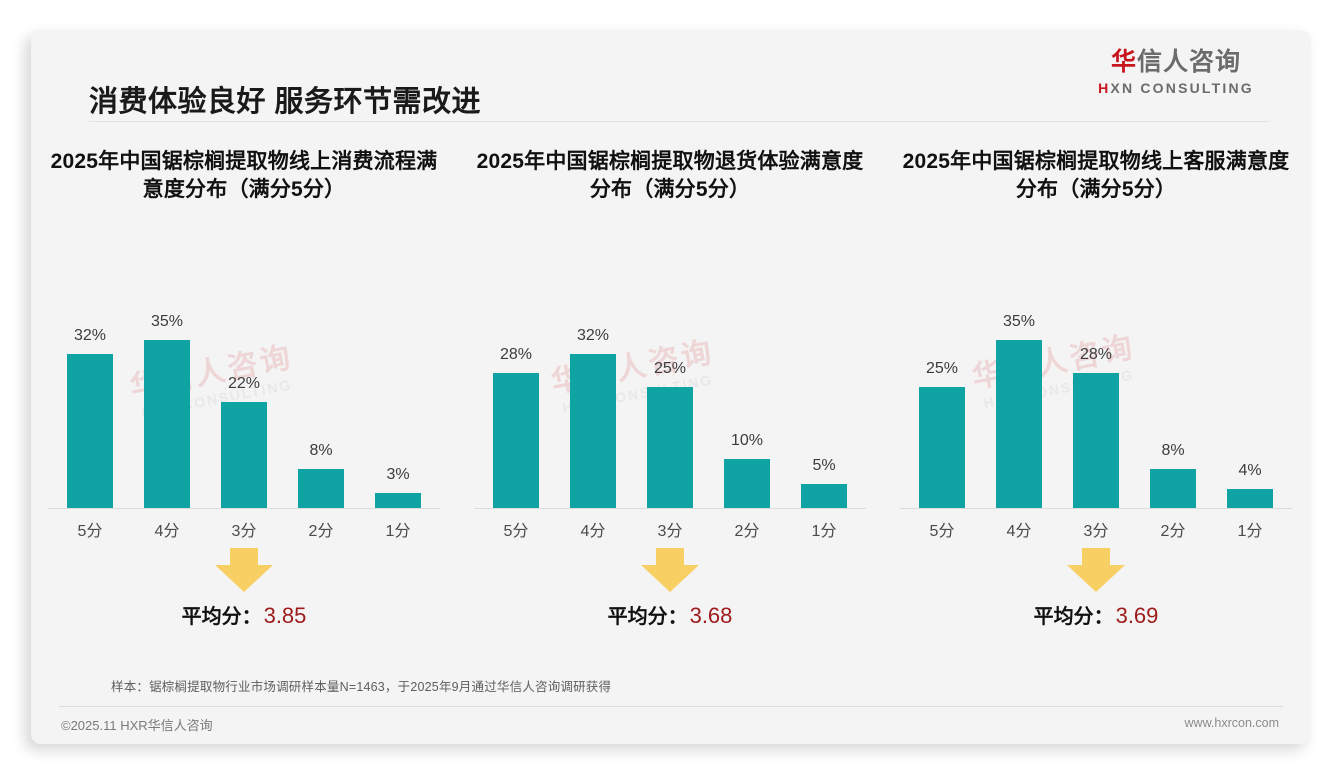  I want to click on brand-logo: 华信人咨询 HXN CONSULTING, so click(1176, 72).